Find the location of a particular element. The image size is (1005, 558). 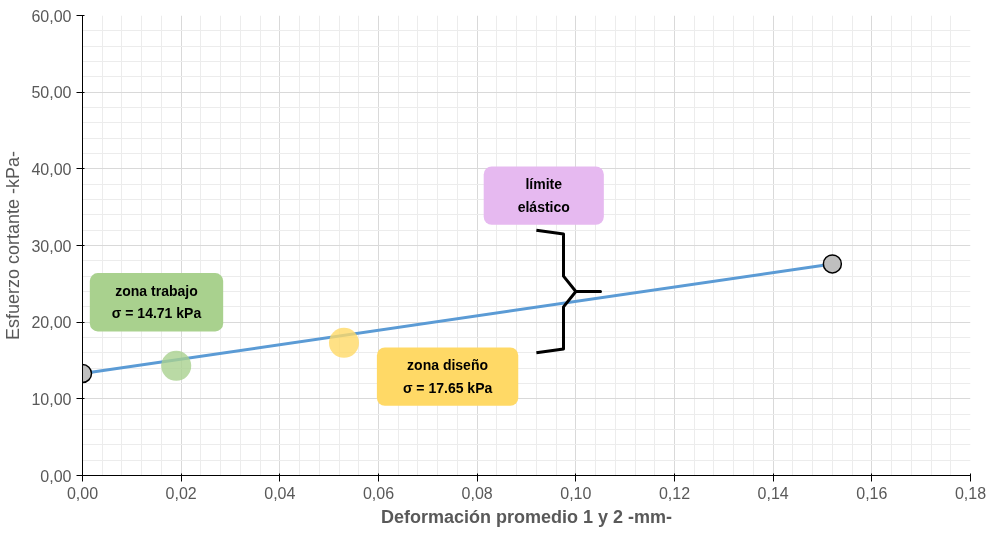

annotation: límite elástico is located at coordinates (543, 195).